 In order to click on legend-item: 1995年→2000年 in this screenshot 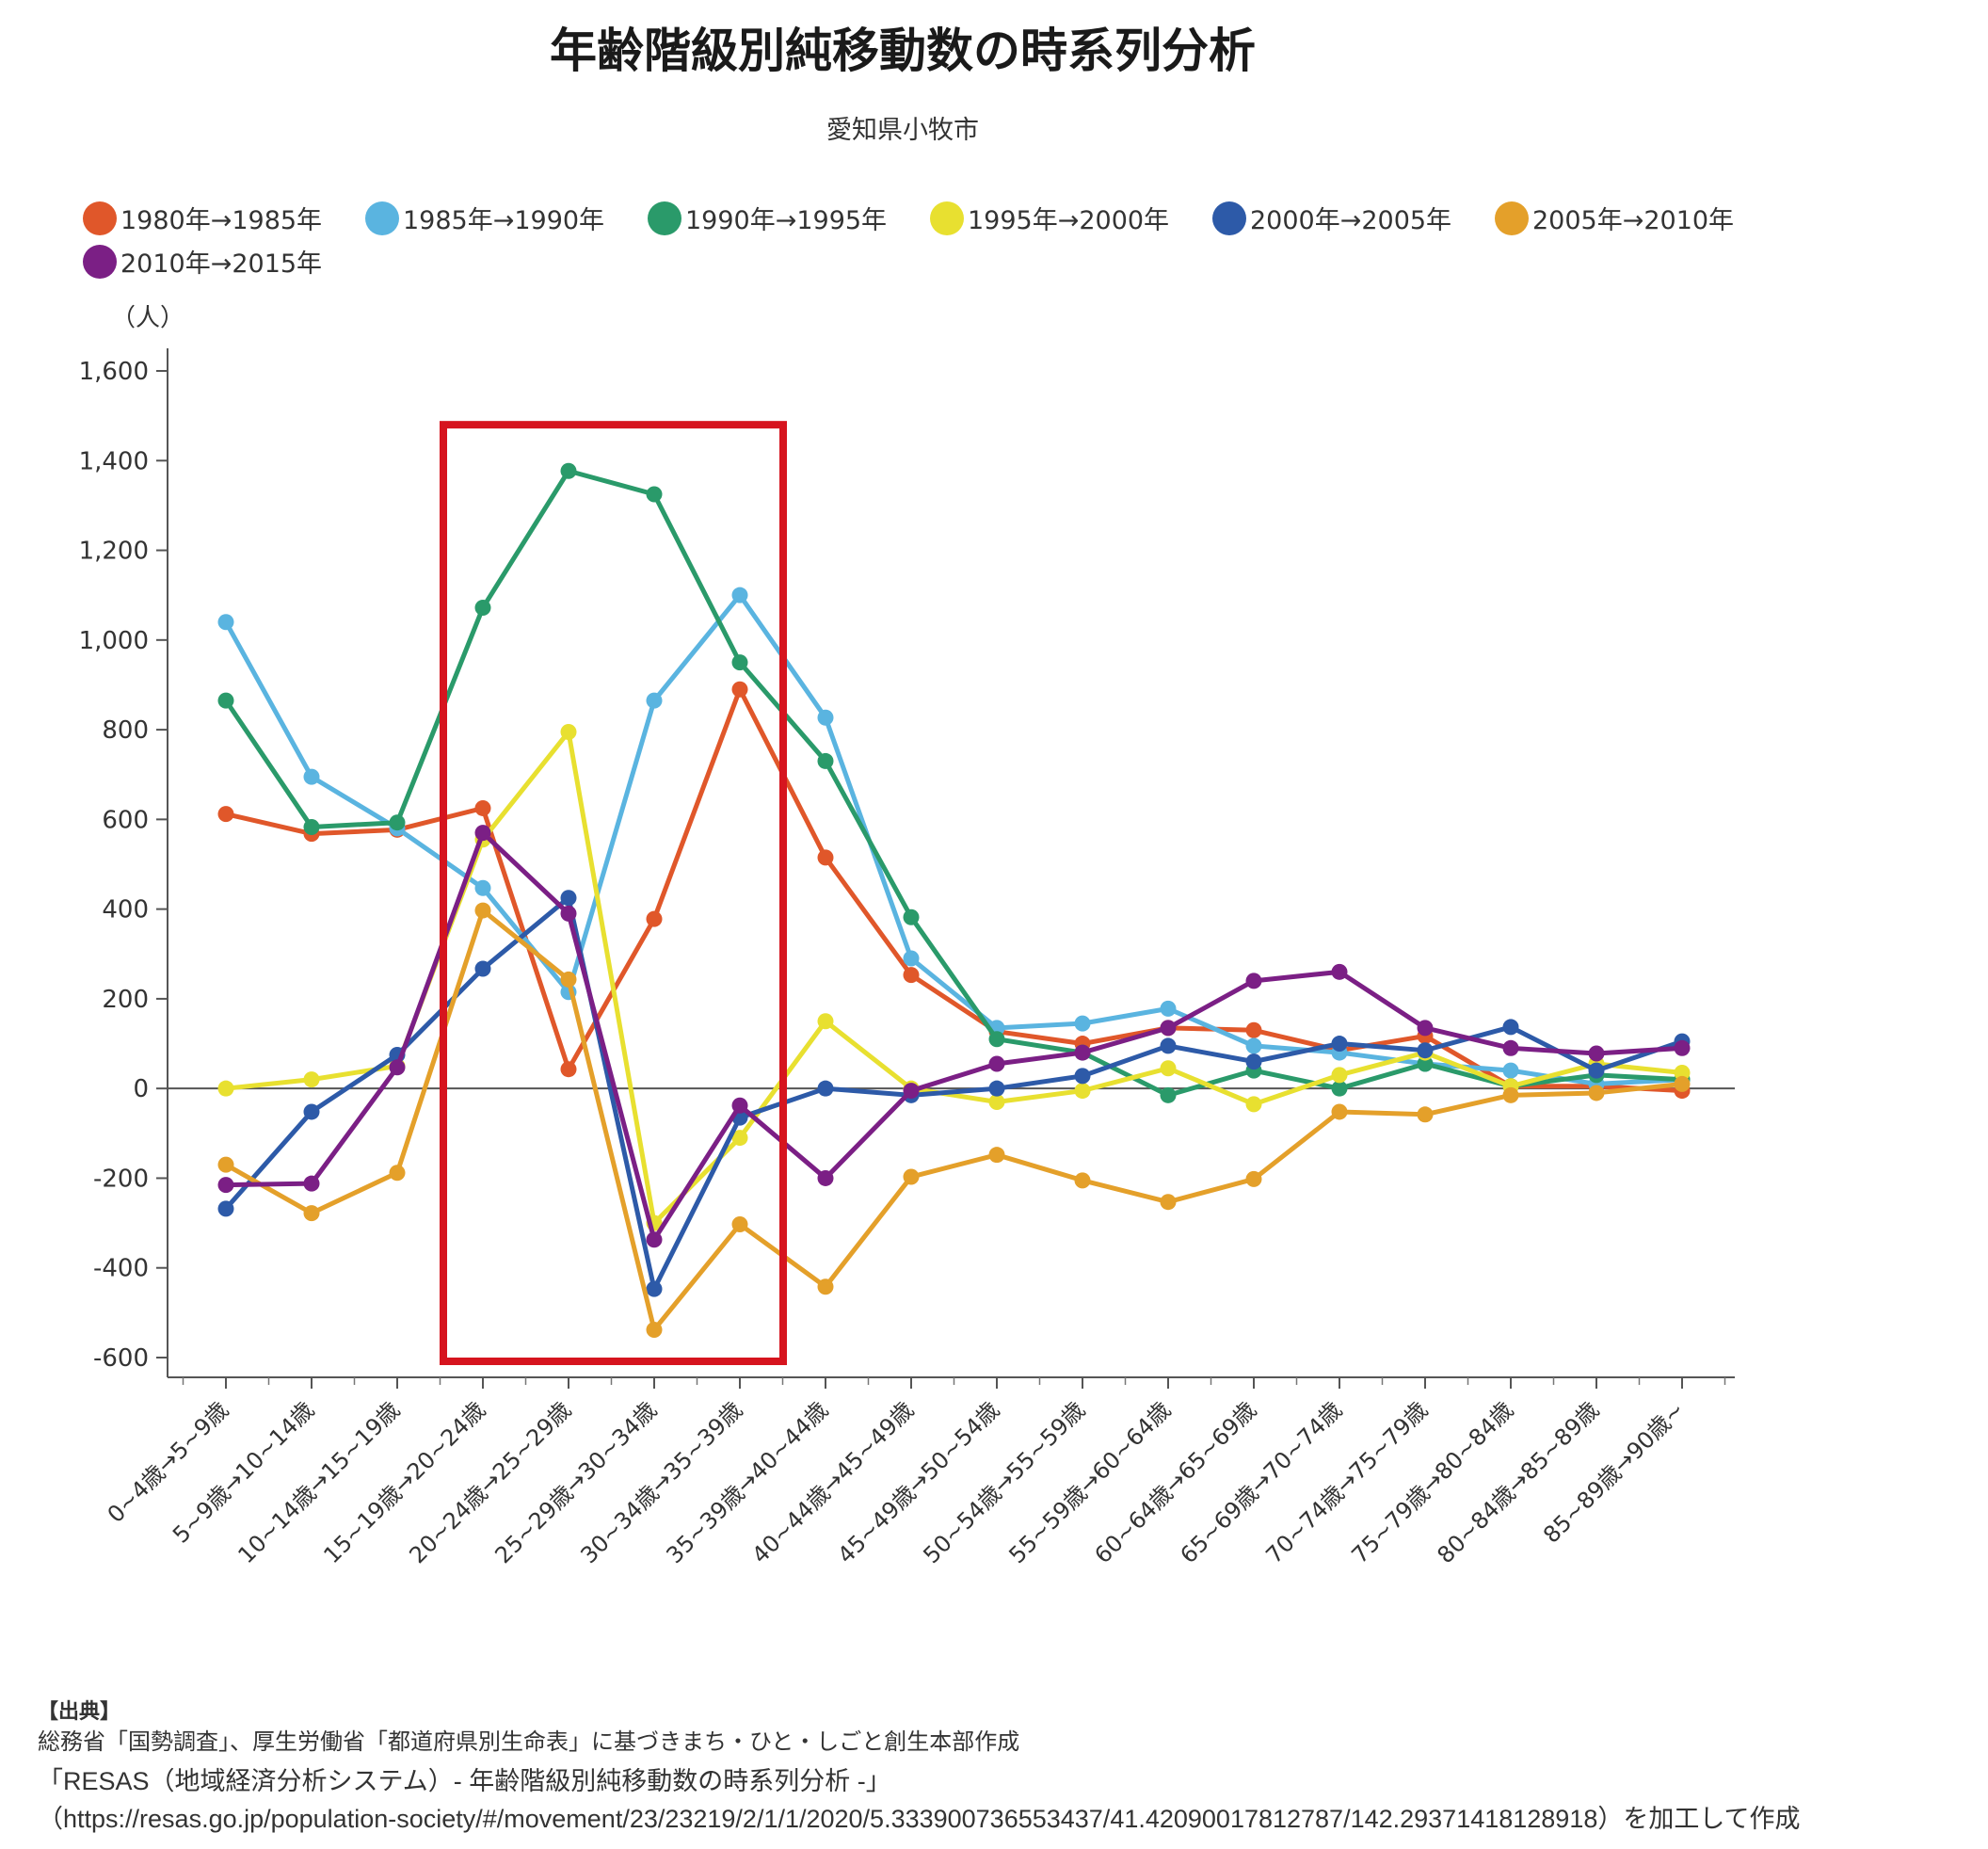, I will do `click(1049, 218)`.